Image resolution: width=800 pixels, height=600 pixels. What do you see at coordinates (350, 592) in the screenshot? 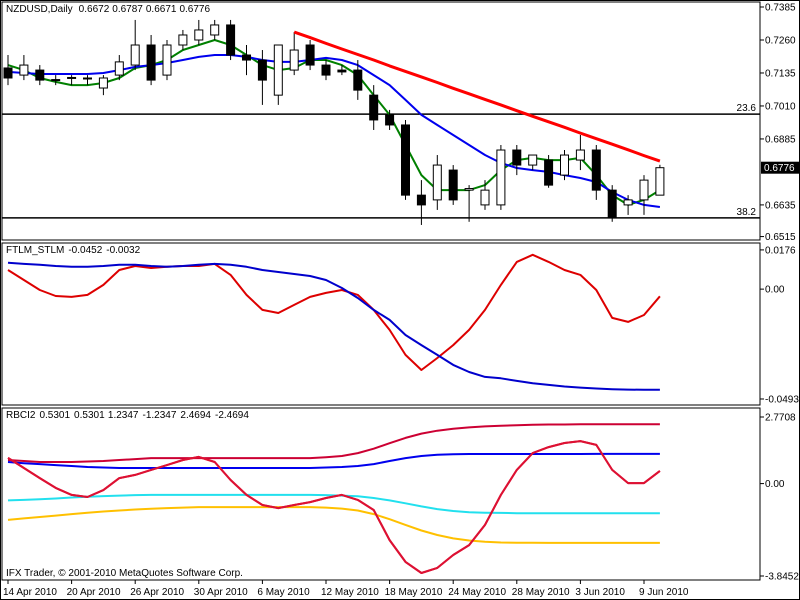
I see `x-tick-label: 12 May 2010` at bounding box center [350, 592].